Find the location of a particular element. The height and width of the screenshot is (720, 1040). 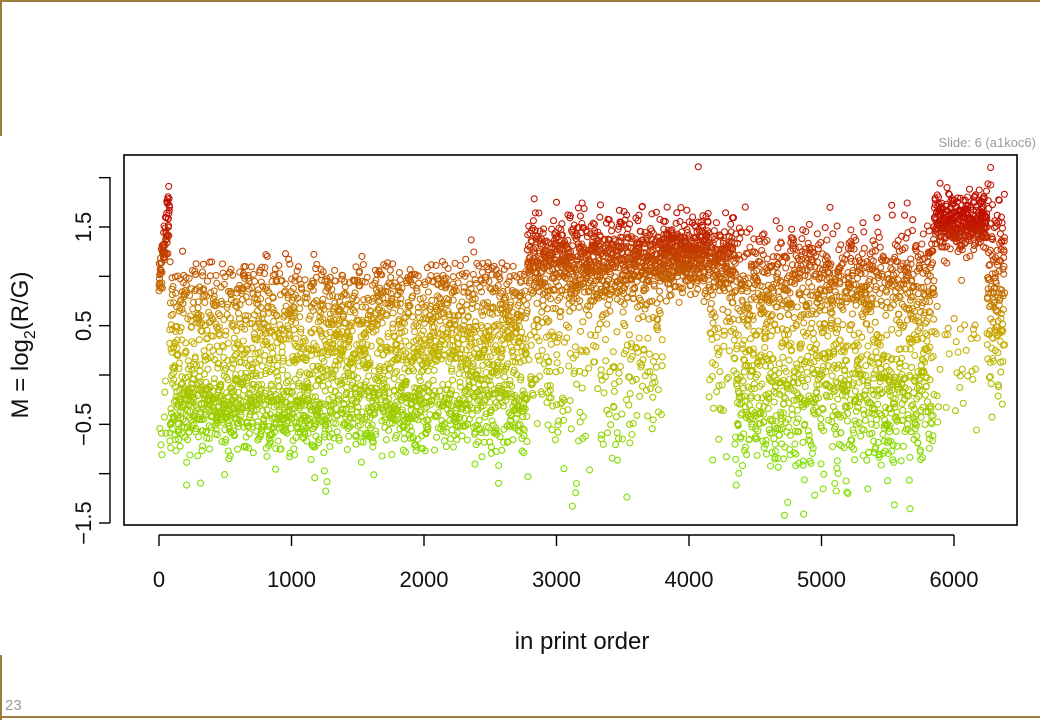

slide-label: Slide: 6 (a1koc6) is located at coordinates (987, 142).